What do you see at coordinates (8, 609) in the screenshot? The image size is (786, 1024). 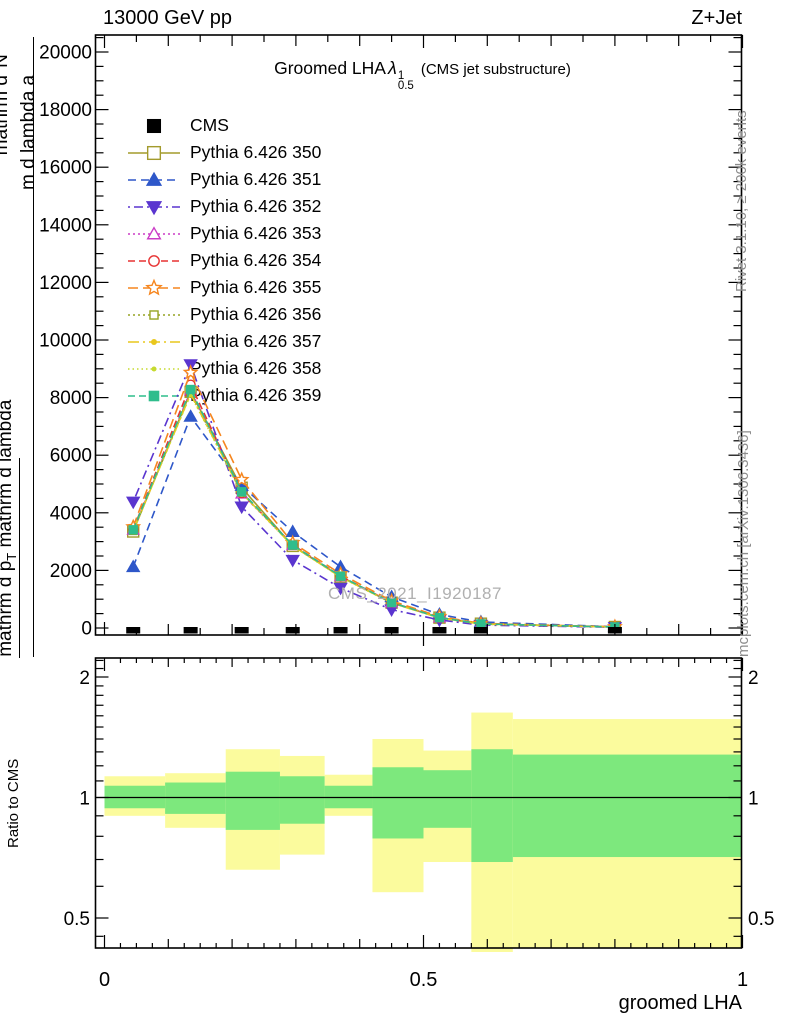 I see `y-axis-label-part: mathrm d p` at bounding box center [8, 609].